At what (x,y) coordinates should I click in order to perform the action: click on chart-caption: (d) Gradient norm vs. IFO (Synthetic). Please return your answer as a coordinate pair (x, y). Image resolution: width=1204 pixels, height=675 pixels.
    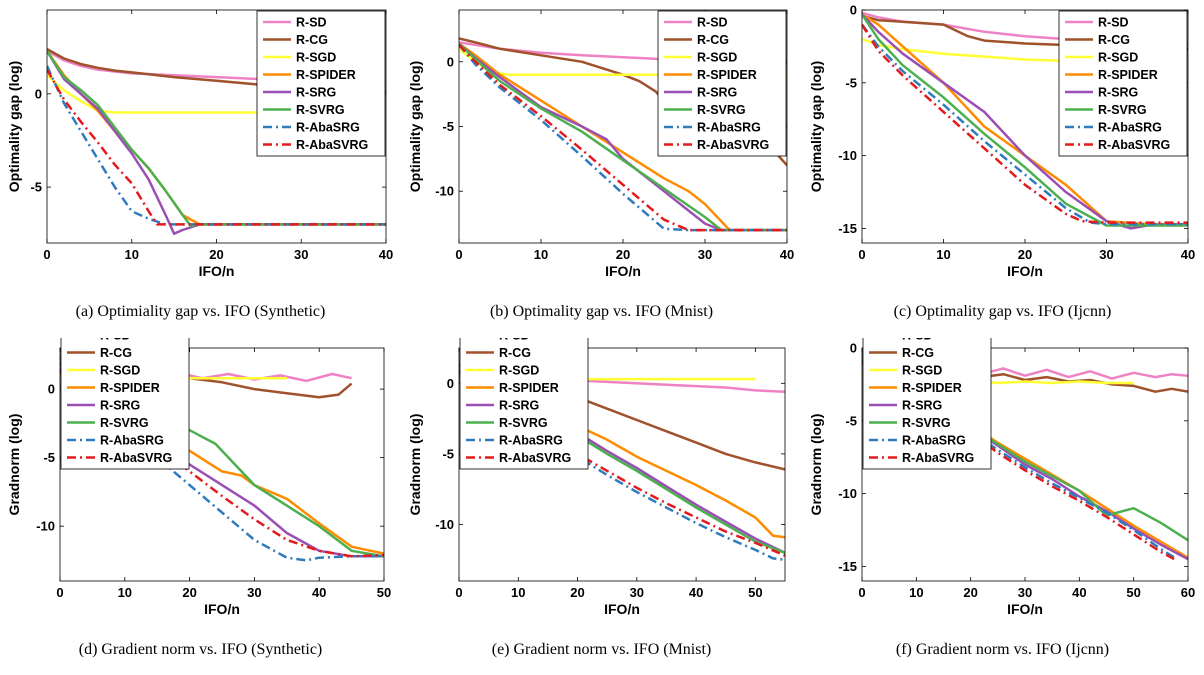
    Looking at the image, I should click on (200, 649).